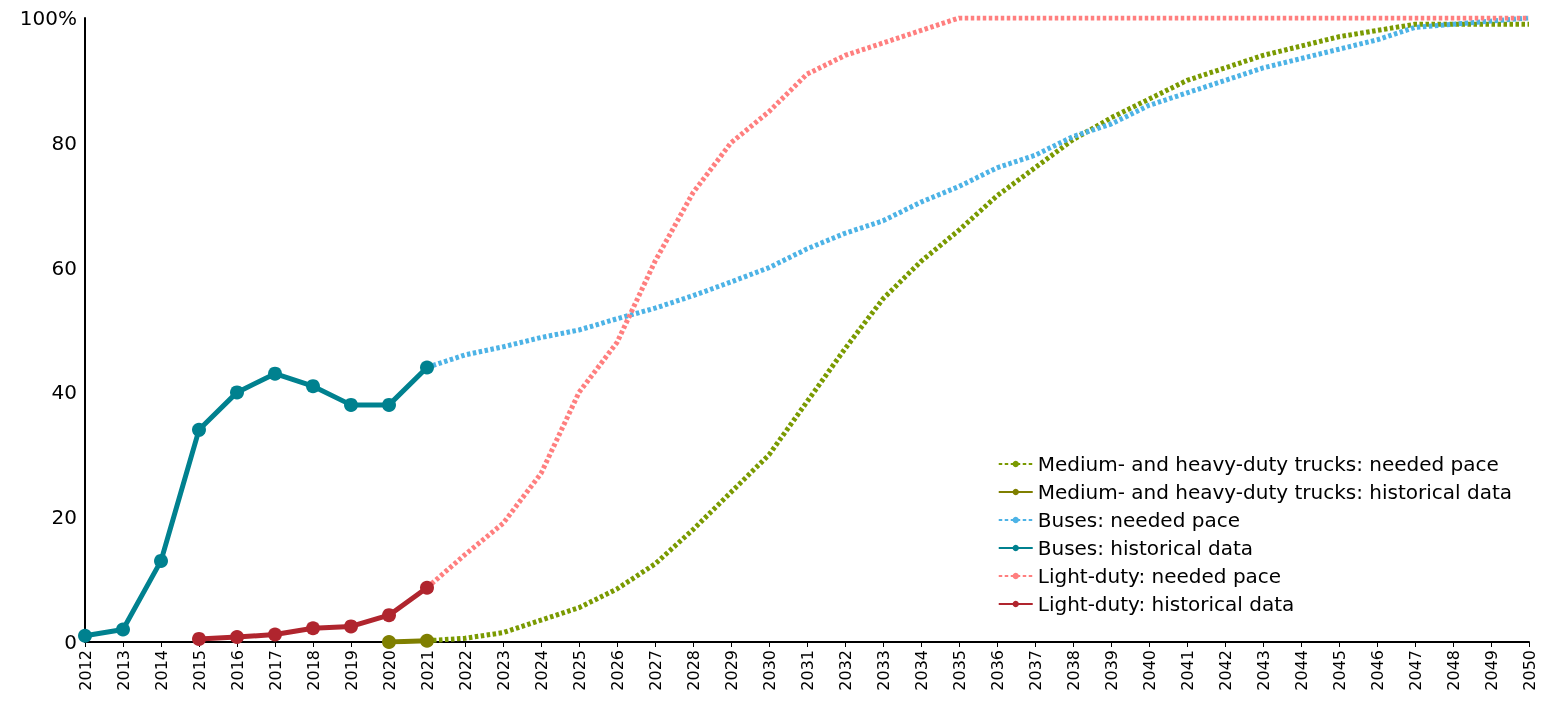 The image size is (1545, 712). What do you see at coordinates (64, 142) in the screenshot?
I see `y-tick-label: 80` at bounding box center [64, 142].